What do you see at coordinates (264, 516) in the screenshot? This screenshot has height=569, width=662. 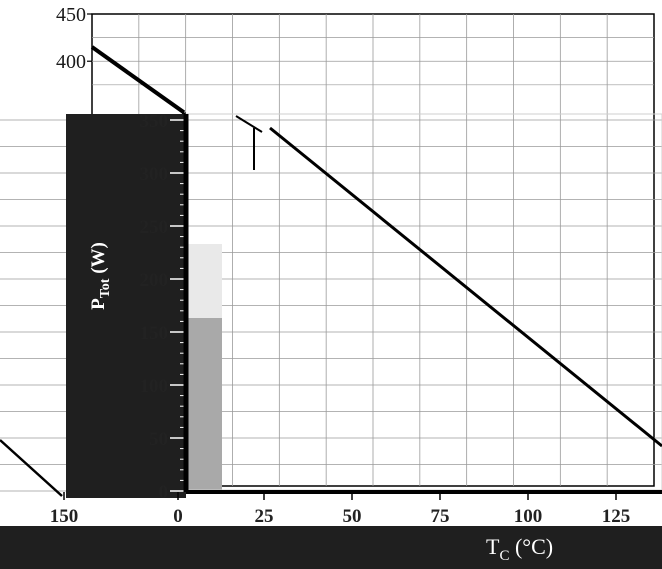 I see `x-tick-label-25: 25` at bounding box center [264, 516].